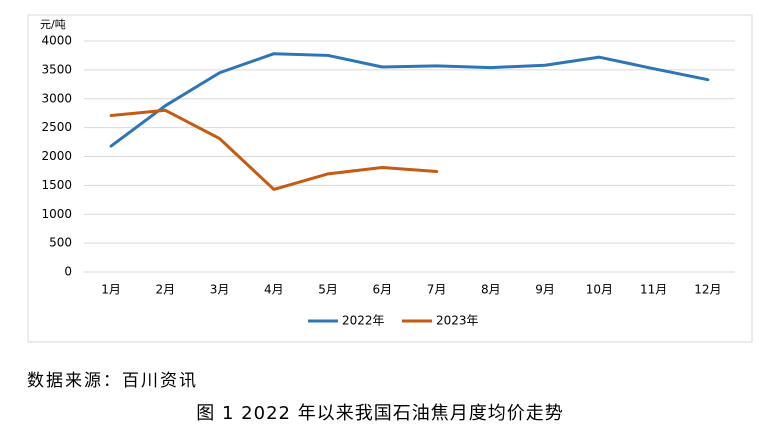 This screenshot has height=446, width=761. Describe the element at coordinates (112, 381) in the screenshot. I see `source: 数据来源：百川资讯` at that location.